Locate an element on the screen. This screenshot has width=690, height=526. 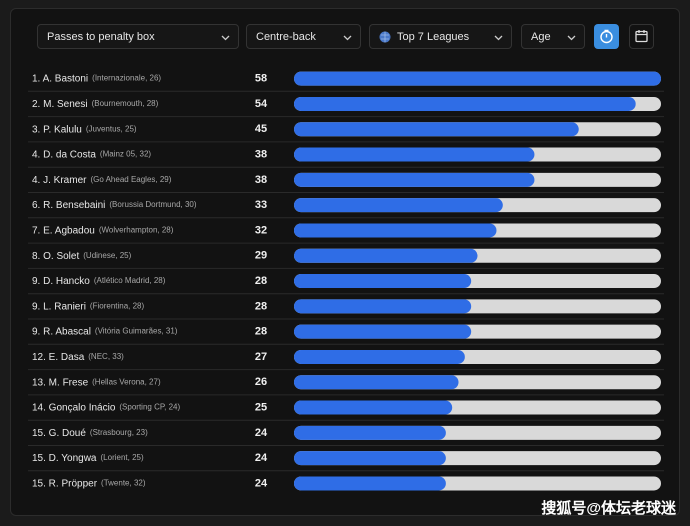
position-label: Centre-back is located at coordinates (286, 37).